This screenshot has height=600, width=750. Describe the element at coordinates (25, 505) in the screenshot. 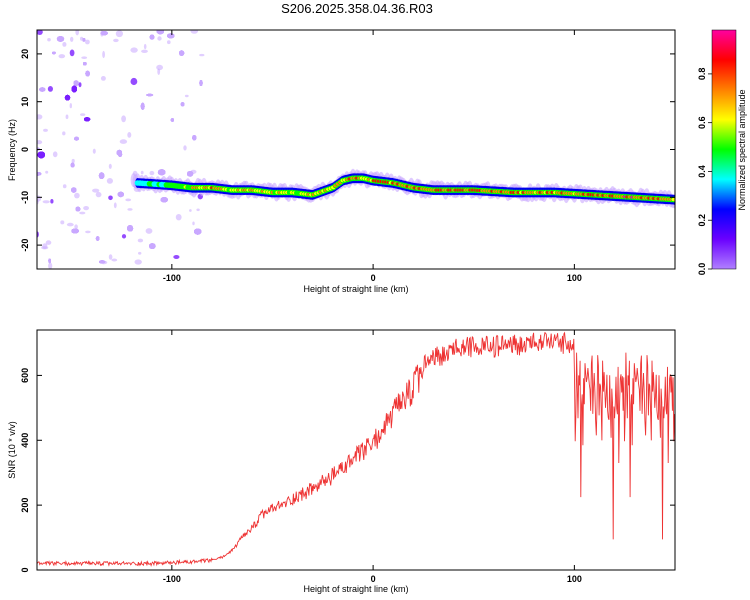

I see `snr-y-tick-label: 200` at that location.